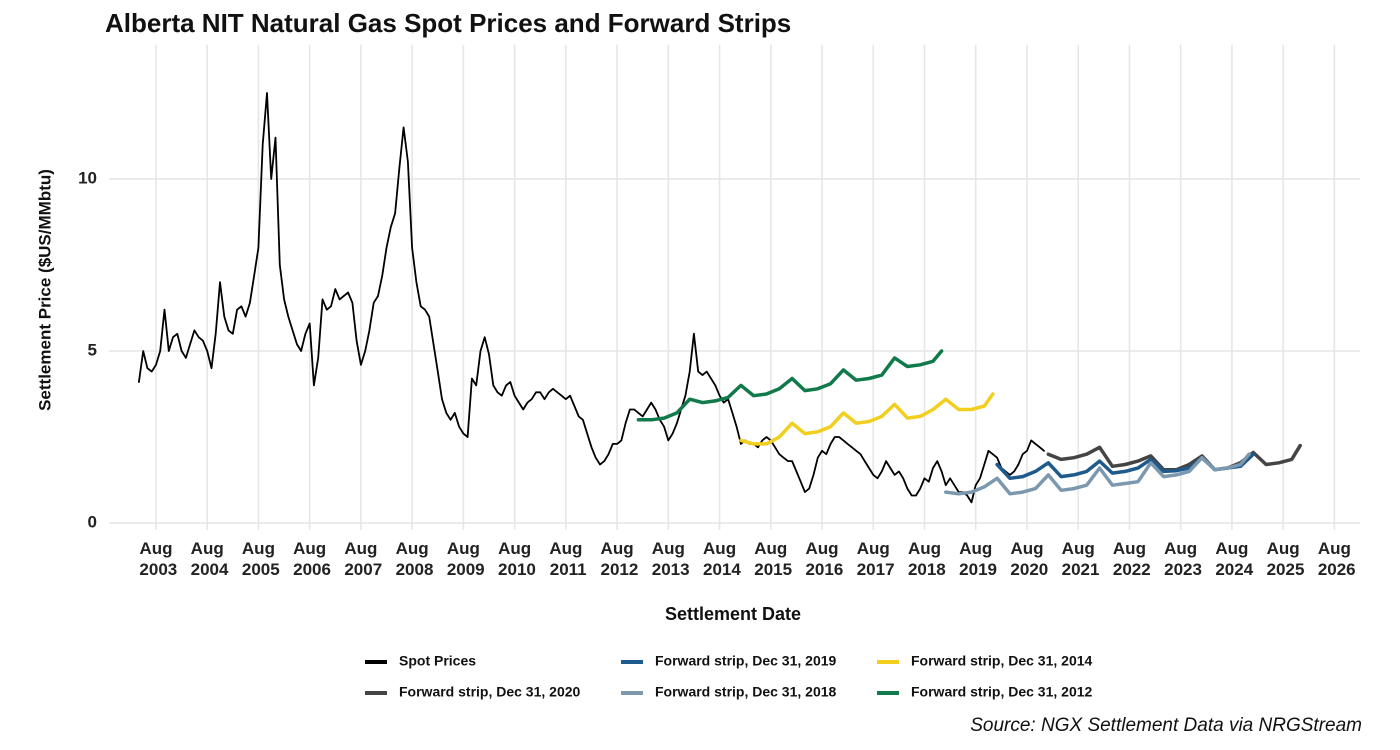 The width and height of the screenshot is (1400, 750). Describe the element at coordinates (566, 559) in the screenshot. I see `x-tick-label: Aug 2011` at that location.